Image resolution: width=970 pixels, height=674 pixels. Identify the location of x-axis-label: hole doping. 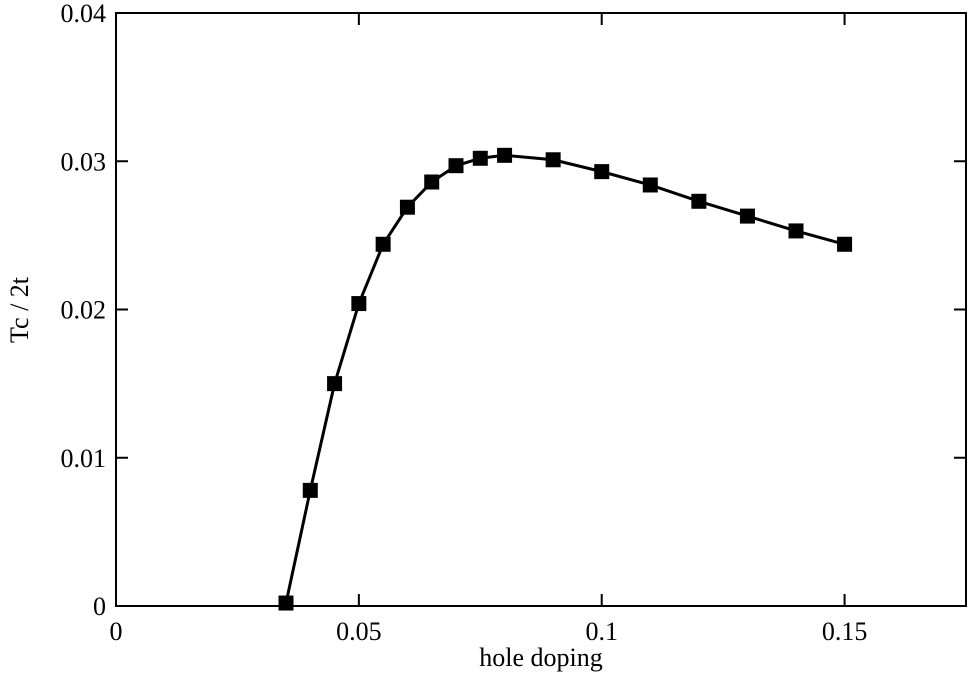
(541, 657).